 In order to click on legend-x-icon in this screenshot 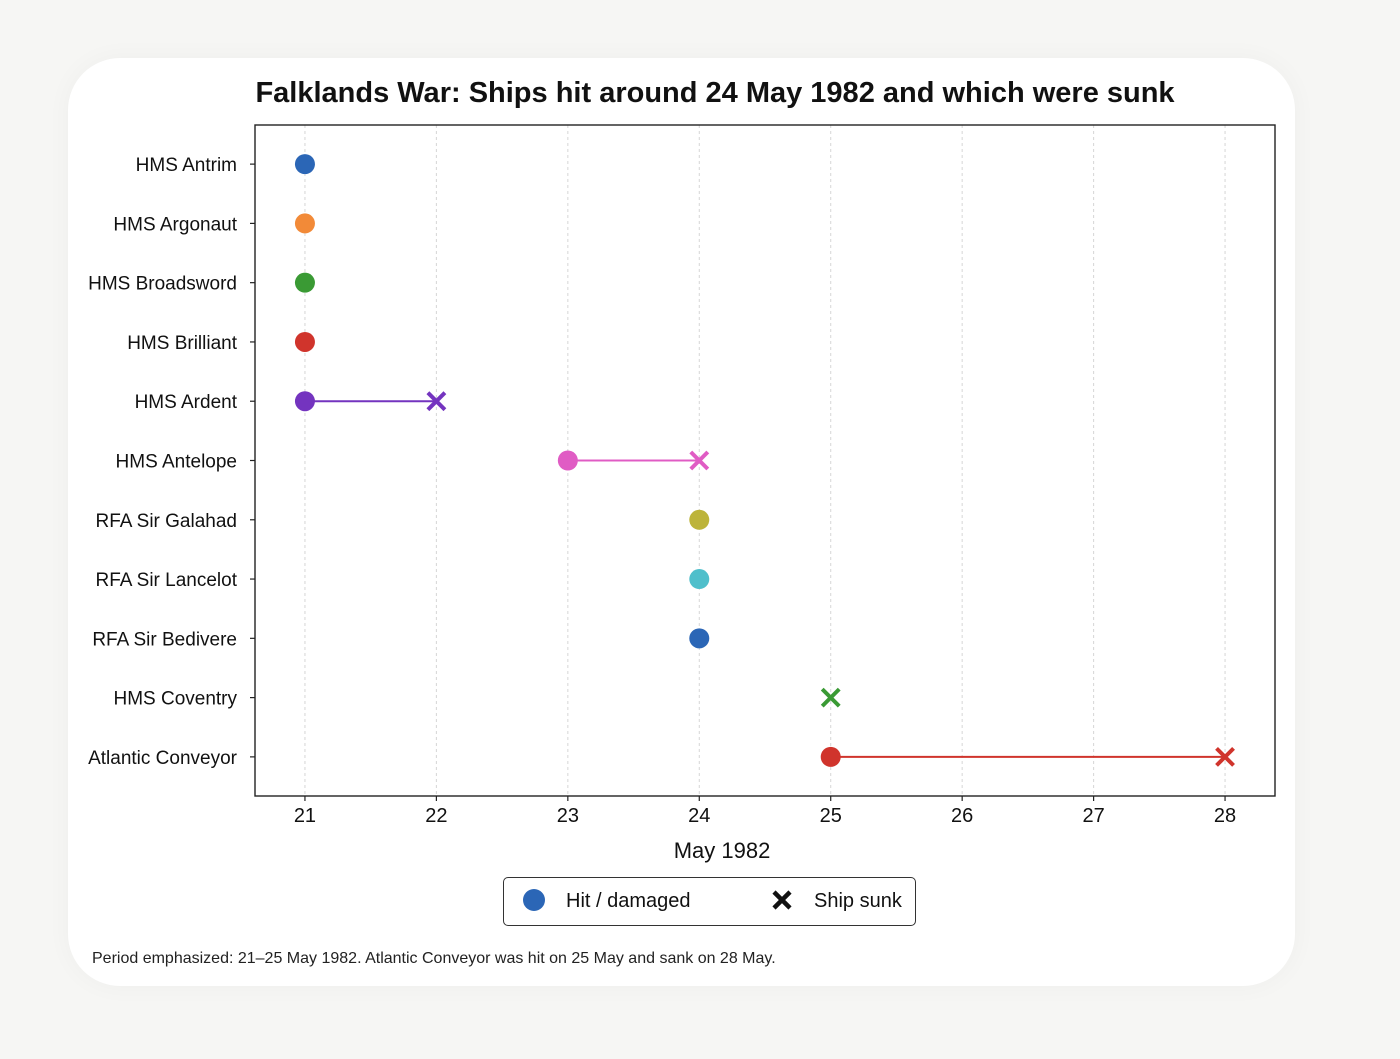, I will do `click(782, 900)`.